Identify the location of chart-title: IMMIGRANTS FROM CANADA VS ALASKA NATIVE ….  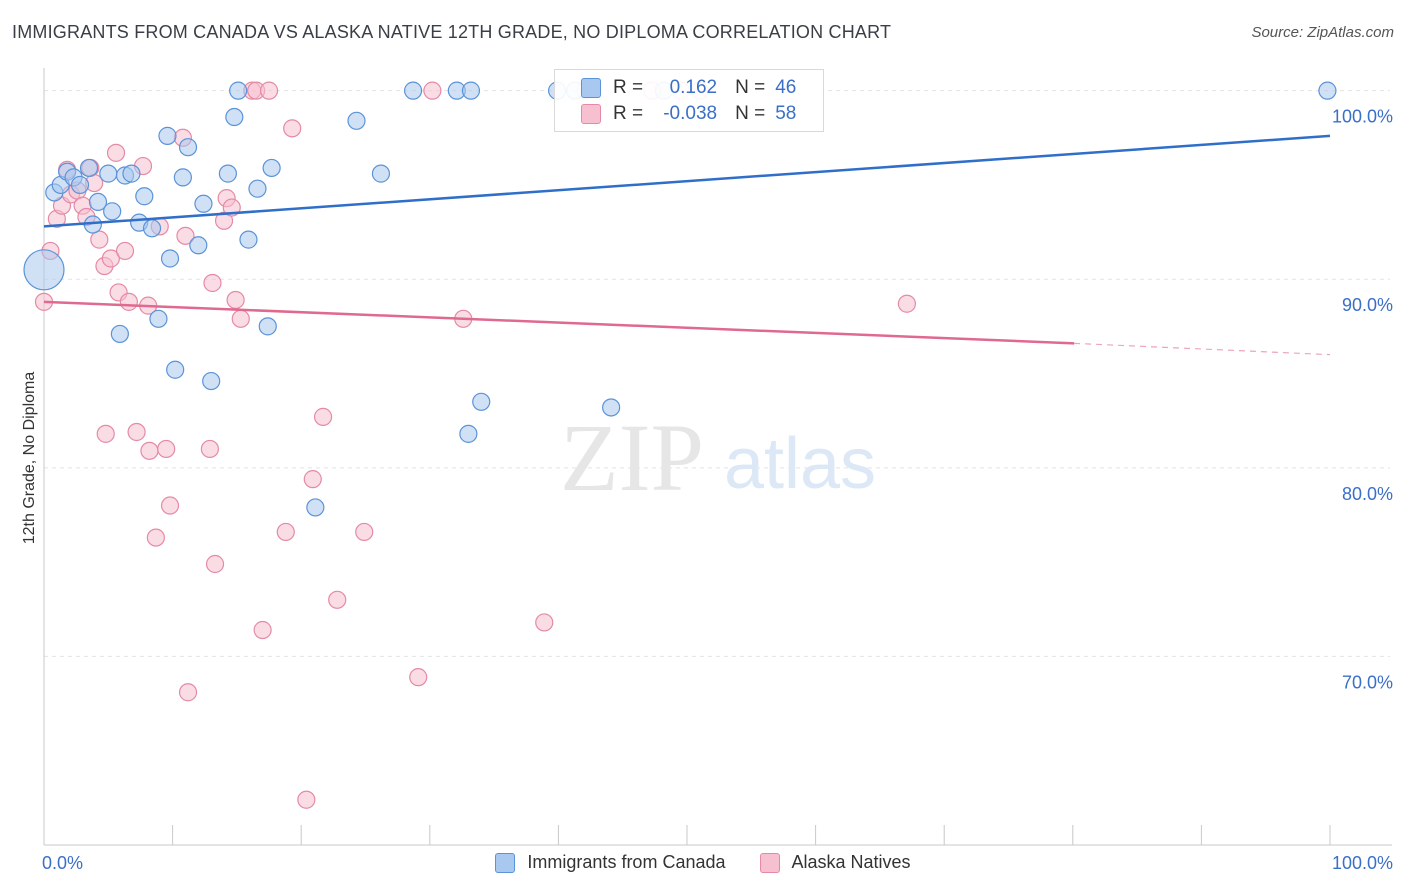
(452, 32).